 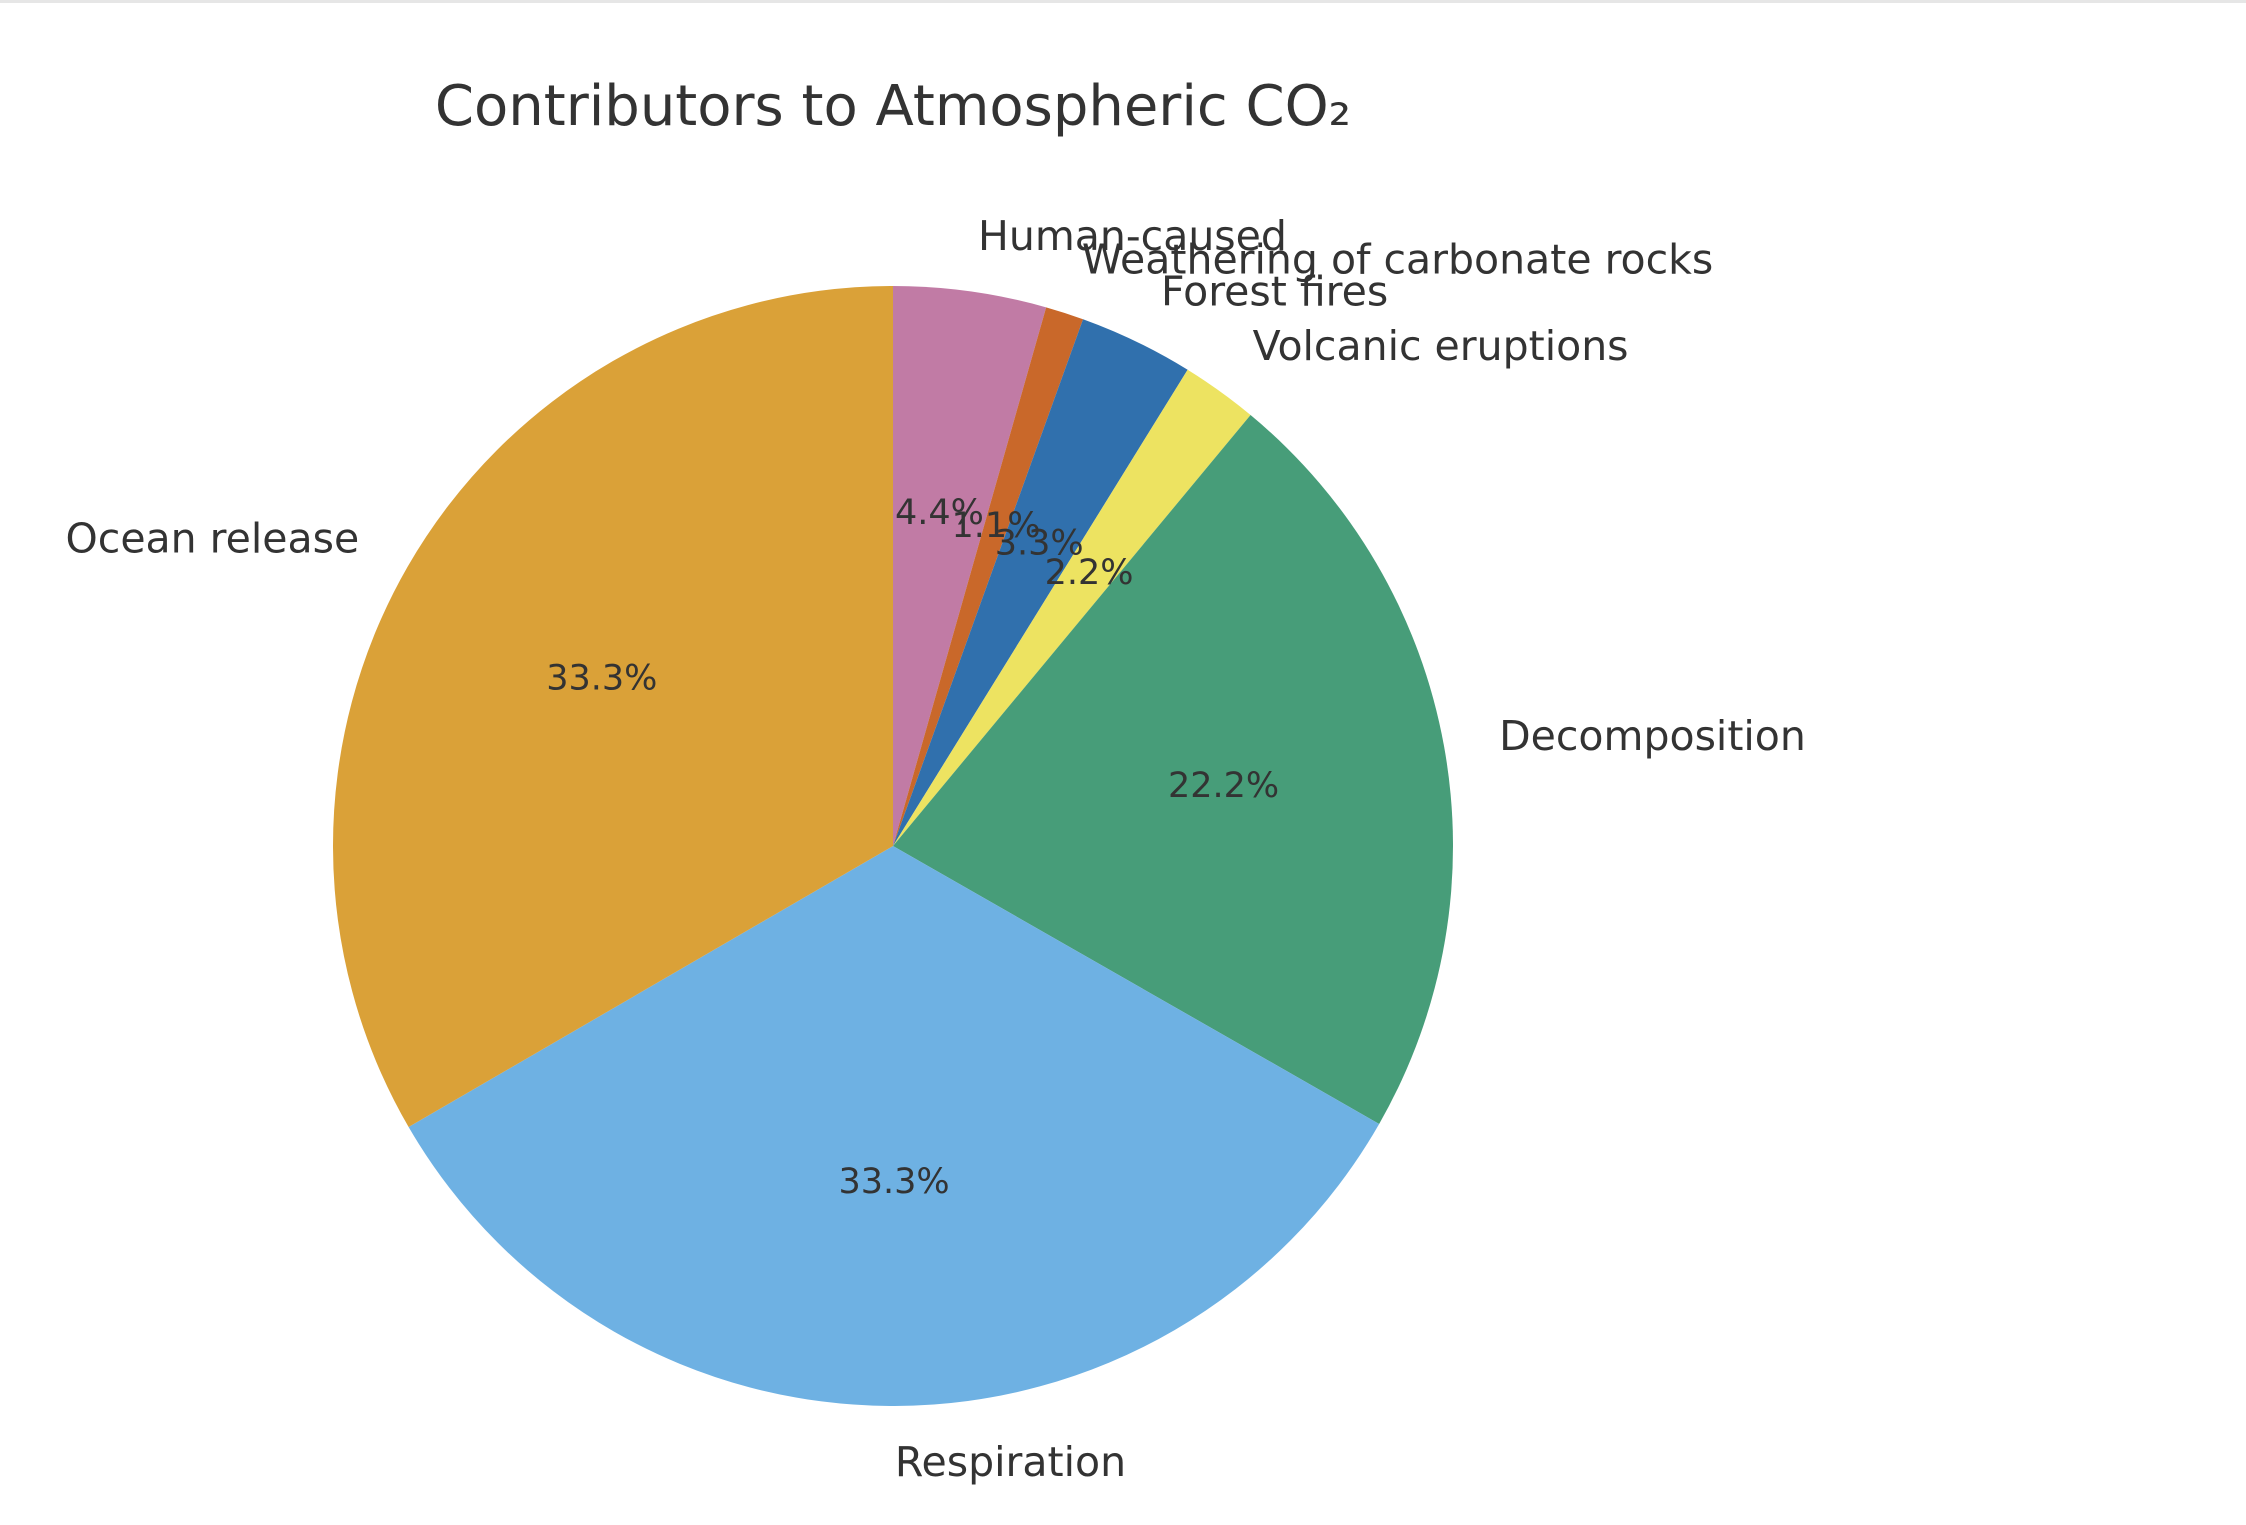 What do you see at coordinates (939, 513) in the screenshot?
I see `pct-label-human-caused: 4.4%` at bounding box center [939, 513].